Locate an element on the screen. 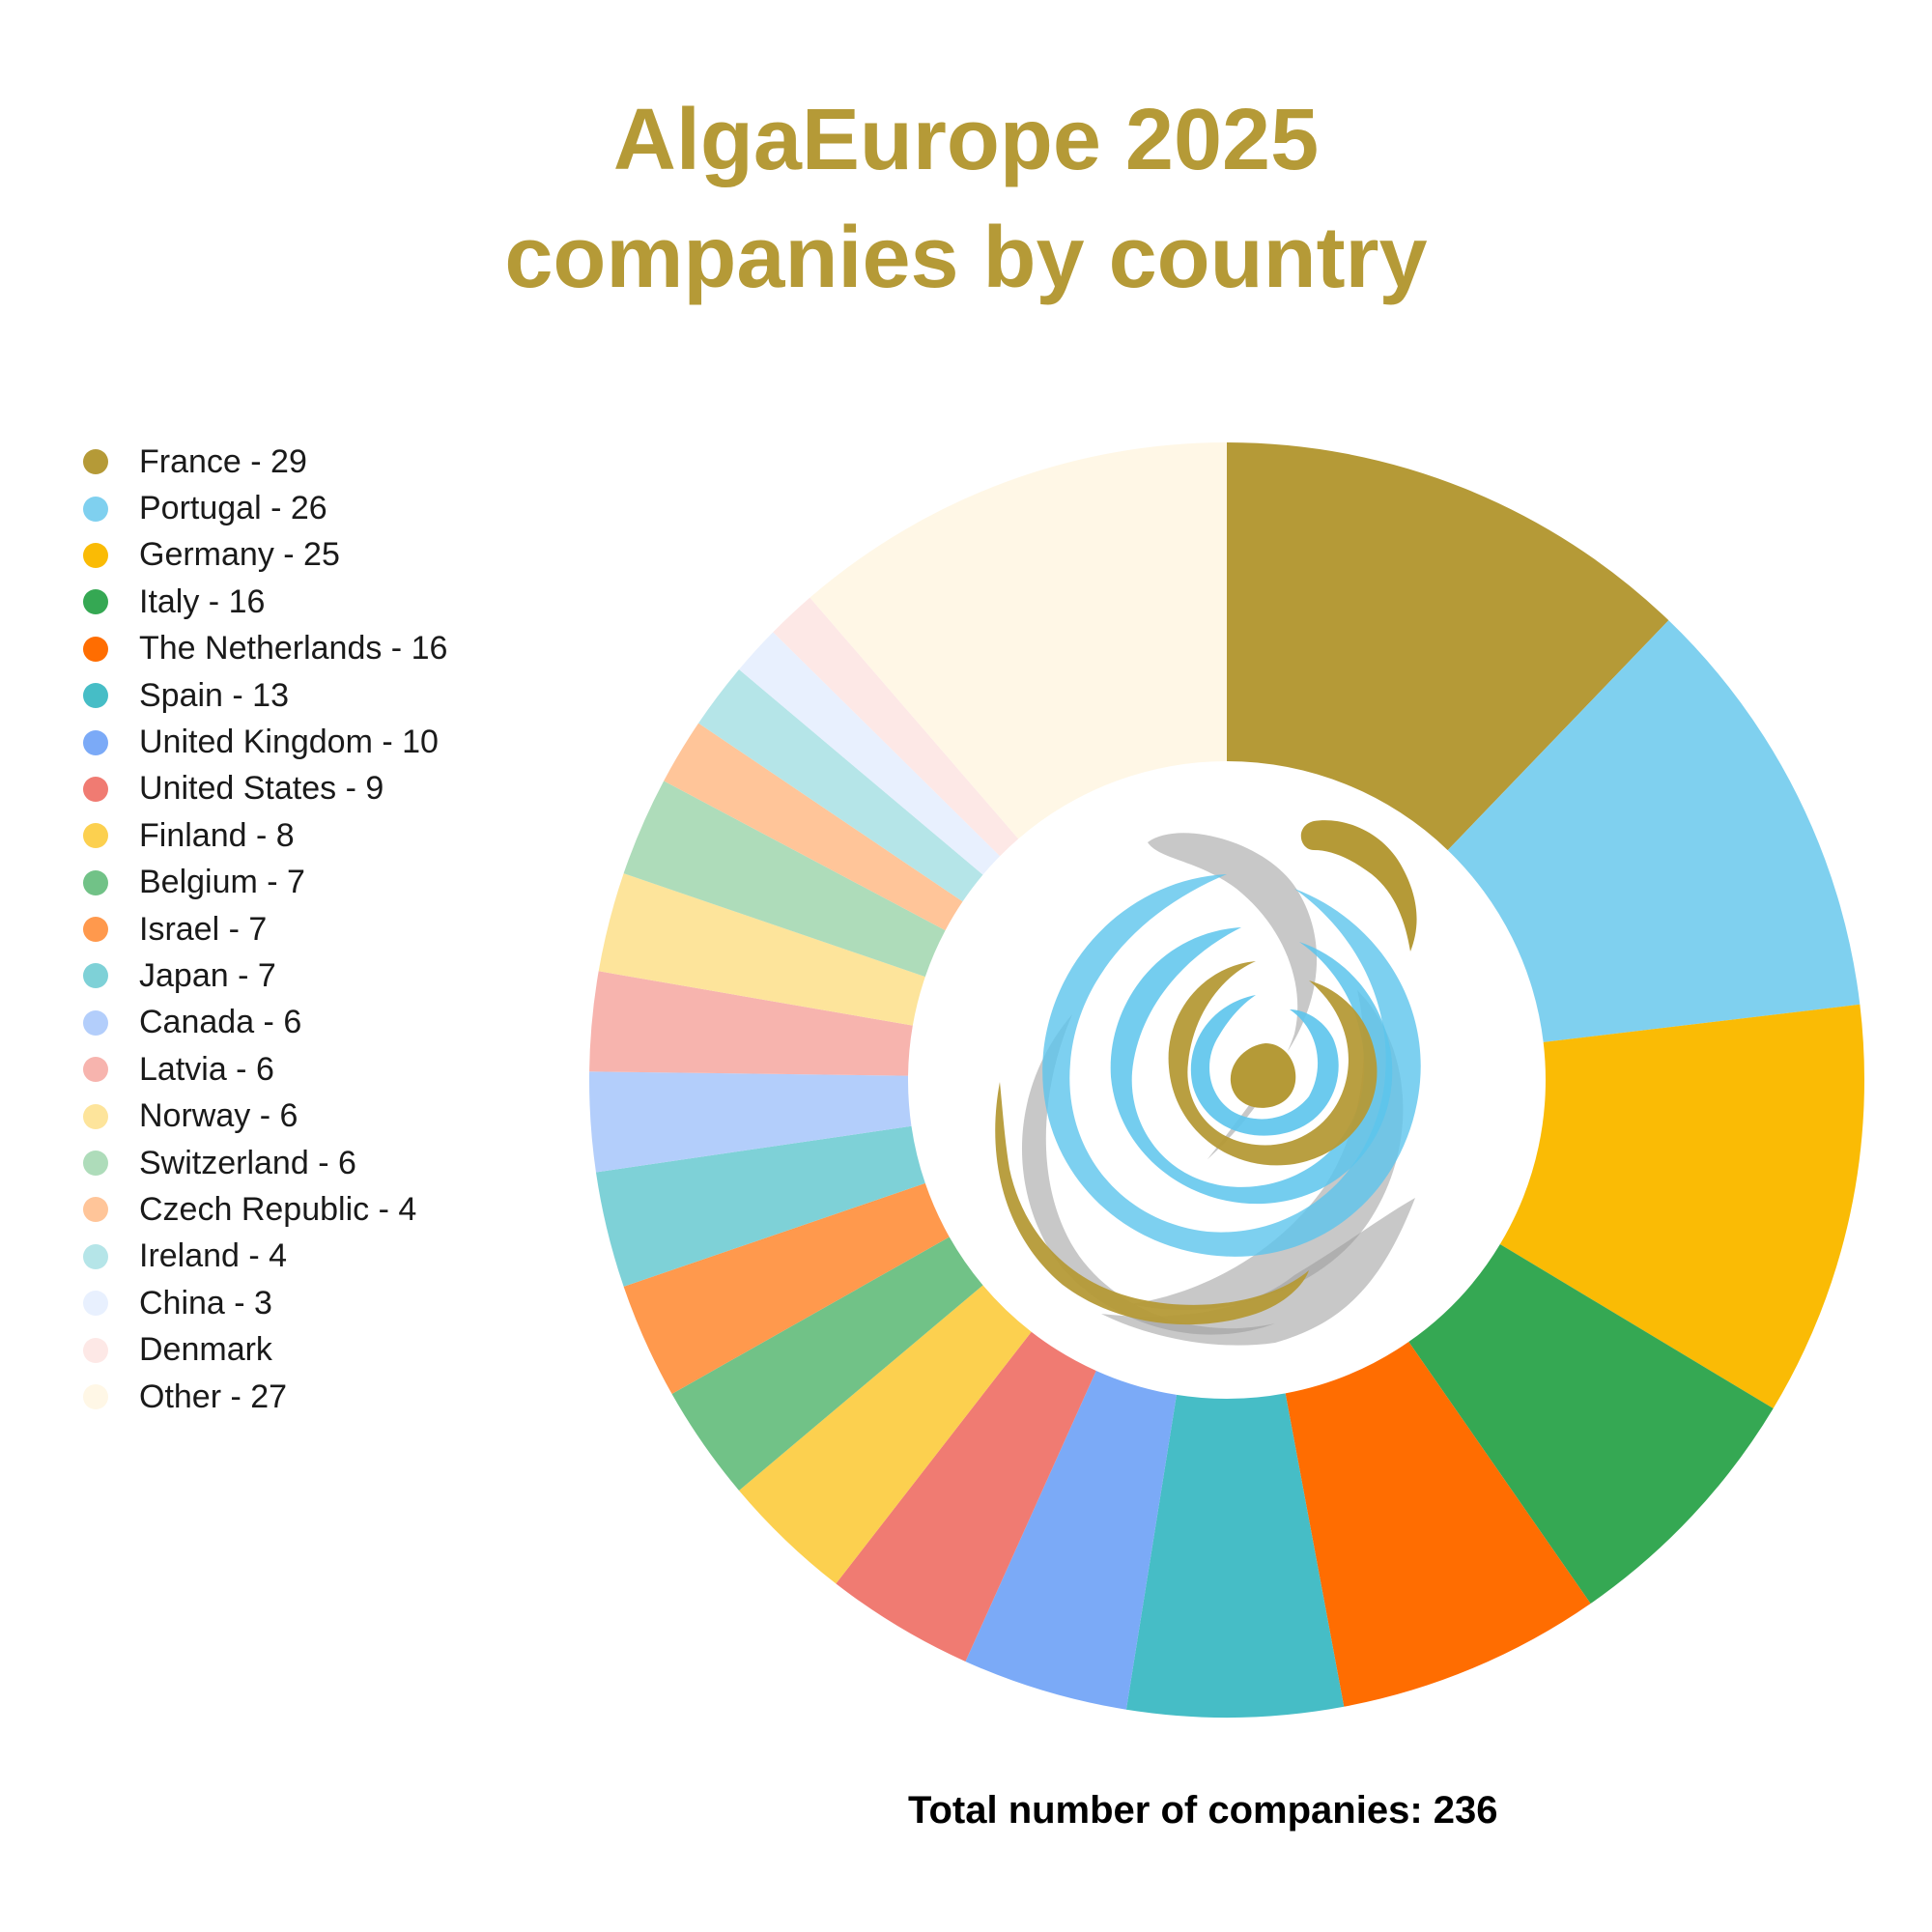 Image resolution: width=1932 pixels, height=1932 pixels. slice-china is located at coordinates (870, 753).